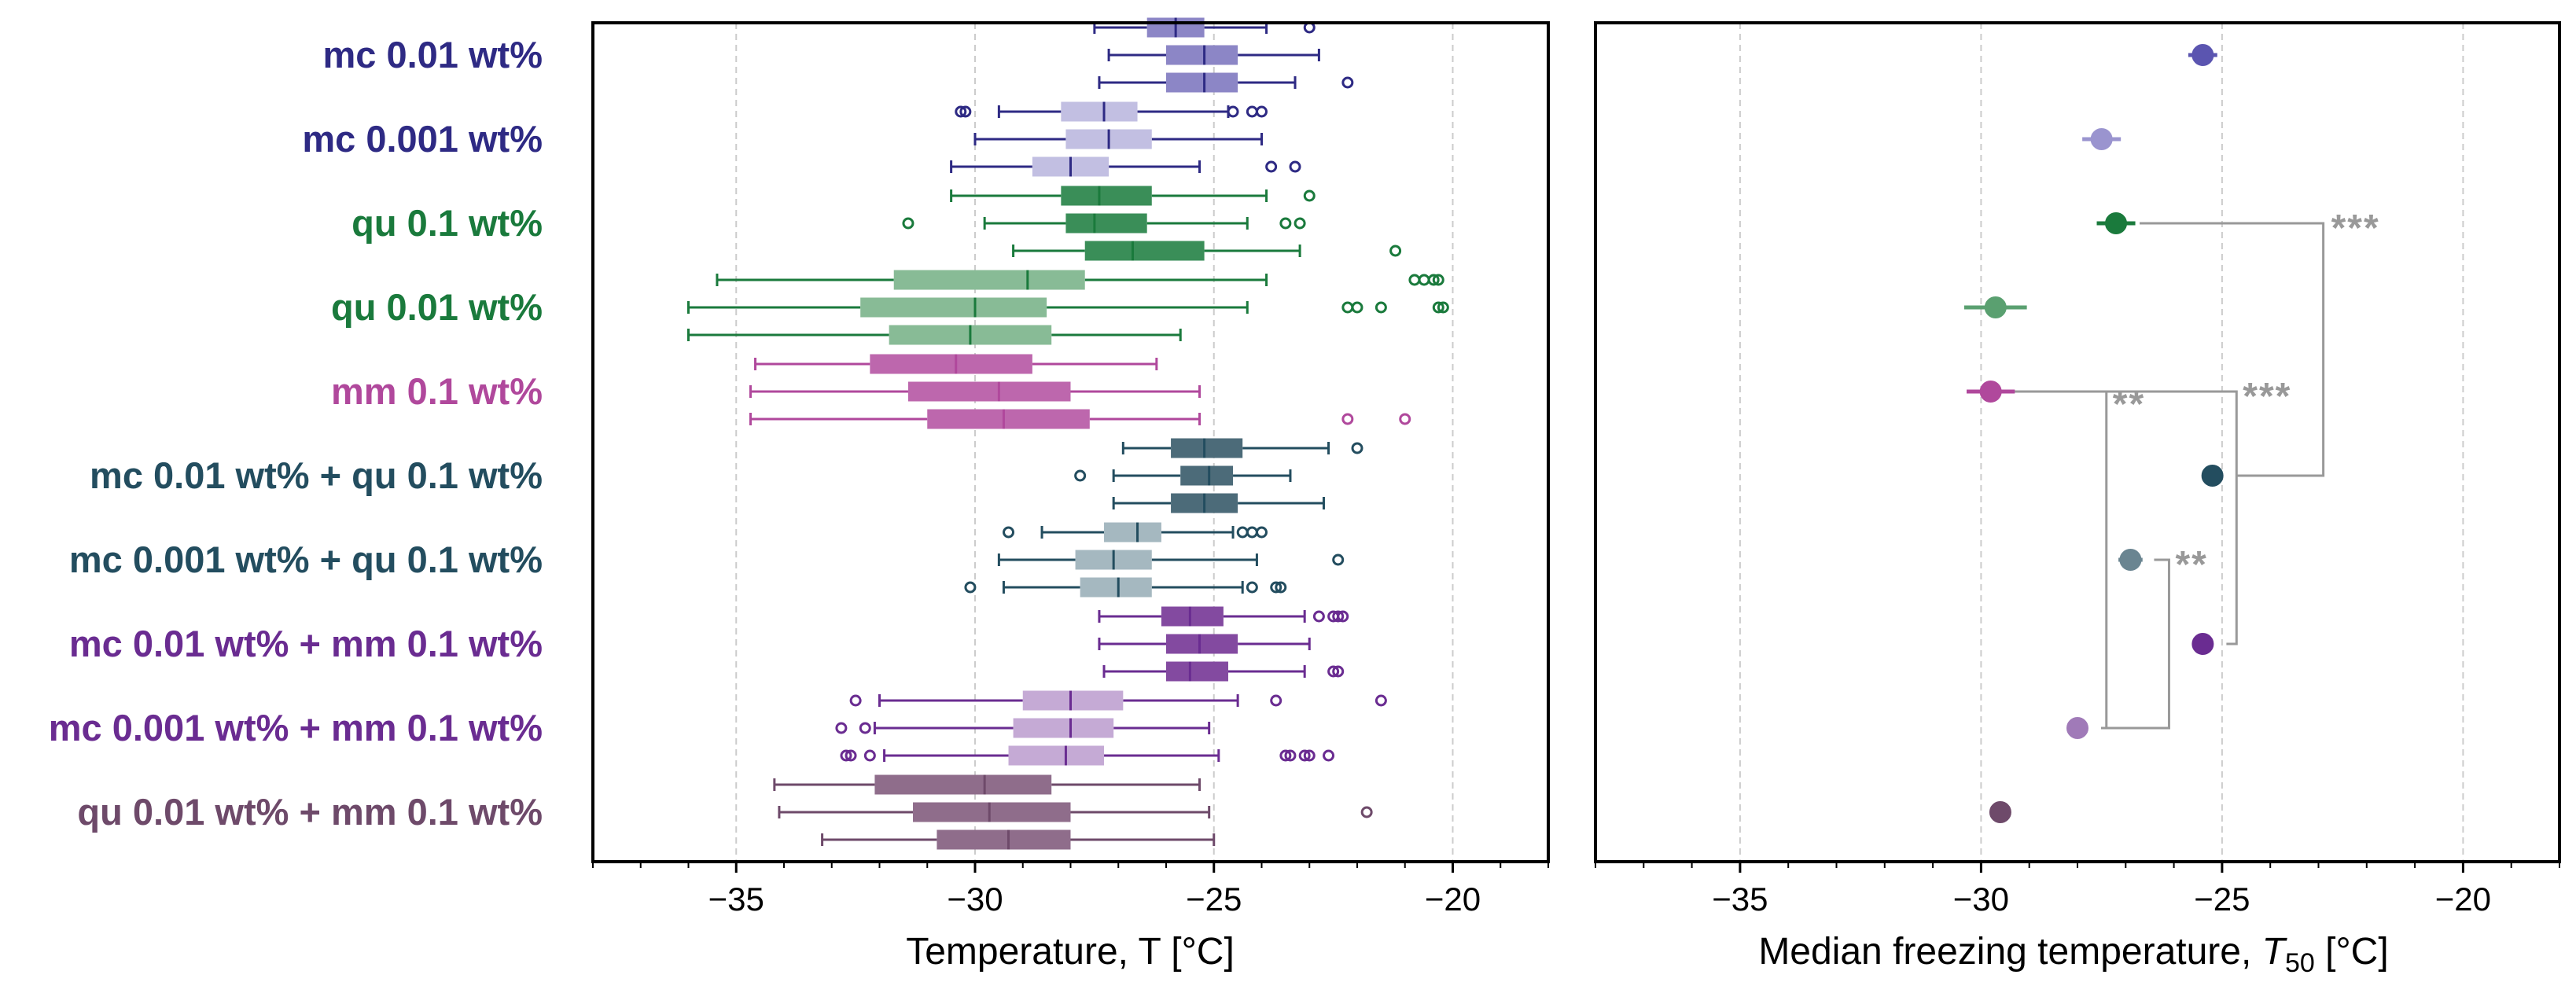 The image size is (2576, 993). I want to click on category-label: mc 0.01 wt% + qu 0.1 wt%, so click(317, 475).